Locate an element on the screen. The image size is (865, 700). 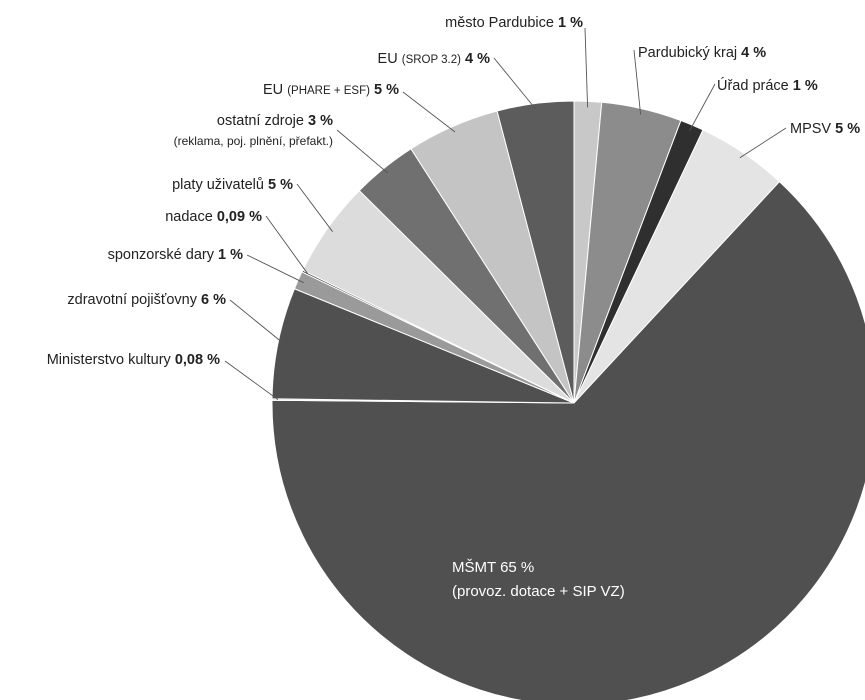
label-nadace: nadace 0,09 % is located at coordinates (213, 217).